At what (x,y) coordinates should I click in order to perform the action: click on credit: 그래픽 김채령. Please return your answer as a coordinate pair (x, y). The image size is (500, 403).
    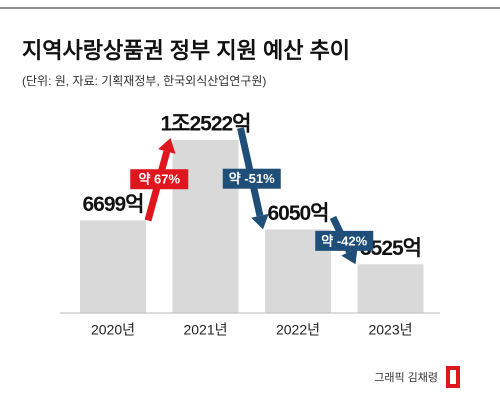
    Looking at the image, I should click on (406, 377).